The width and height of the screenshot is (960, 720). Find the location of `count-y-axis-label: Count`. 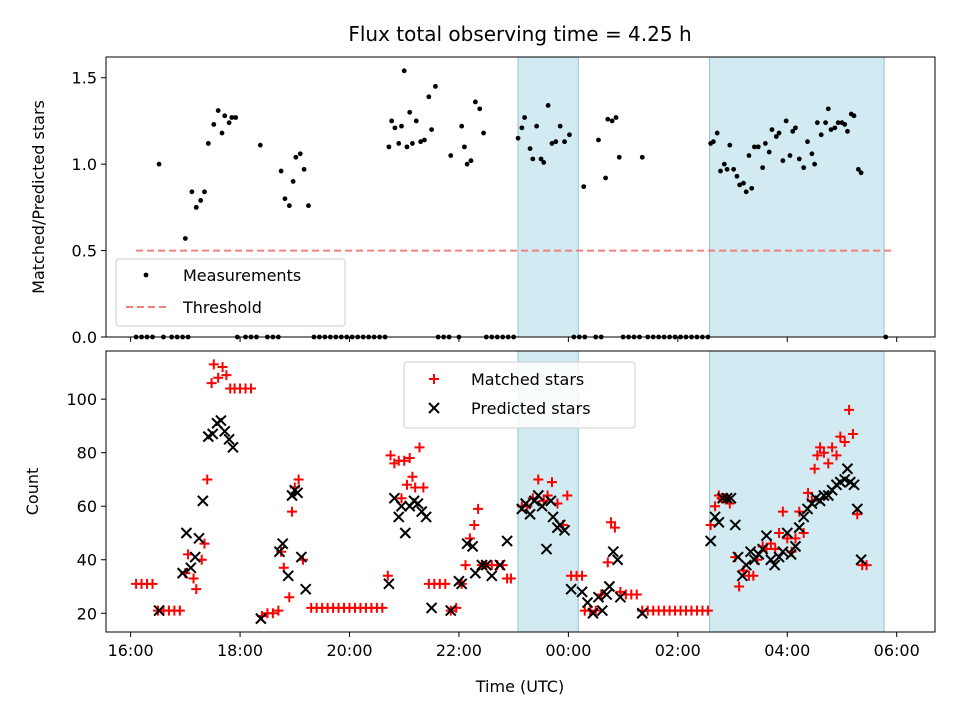

count-y-axis-label: Count is located at coordinates (32, 492).